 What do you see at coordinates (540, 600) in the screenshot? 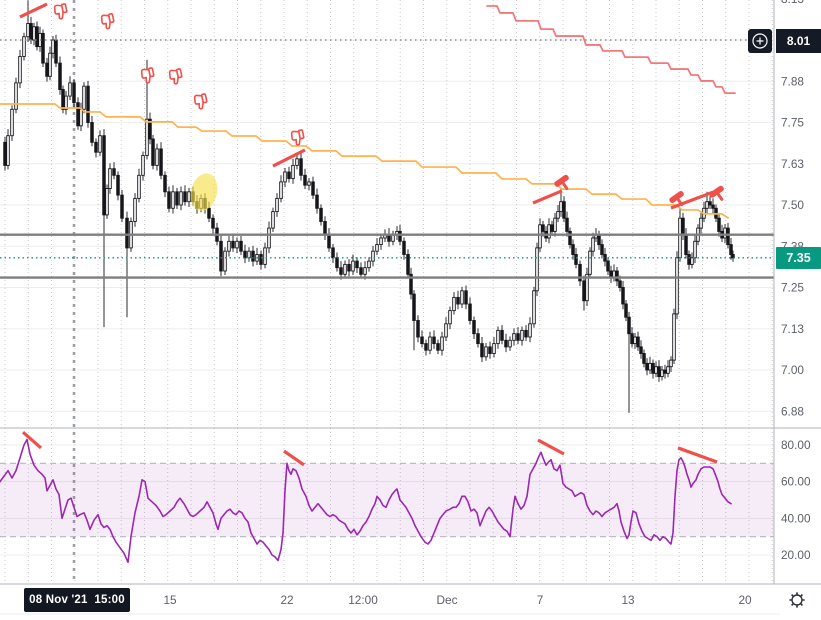
I see `svg-text: 7` at bounding box center [540, 600].